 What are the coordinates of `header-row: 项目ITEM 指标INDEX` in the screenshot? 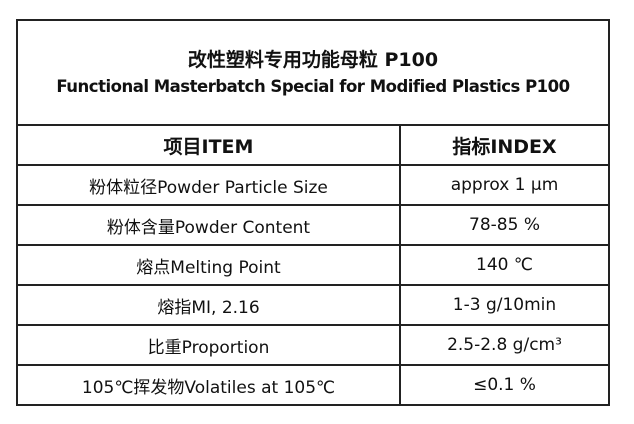 It's located at (313, 145).